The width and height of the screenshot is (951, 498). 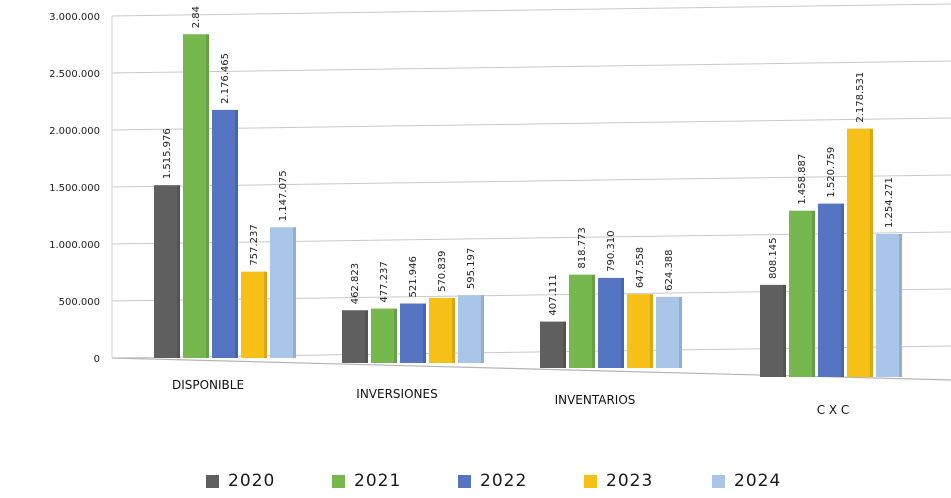 What do you see at coordinates (338, 481) in the screenshot?
I see `legend-swatch-2021` at bounding box center [338, 481].